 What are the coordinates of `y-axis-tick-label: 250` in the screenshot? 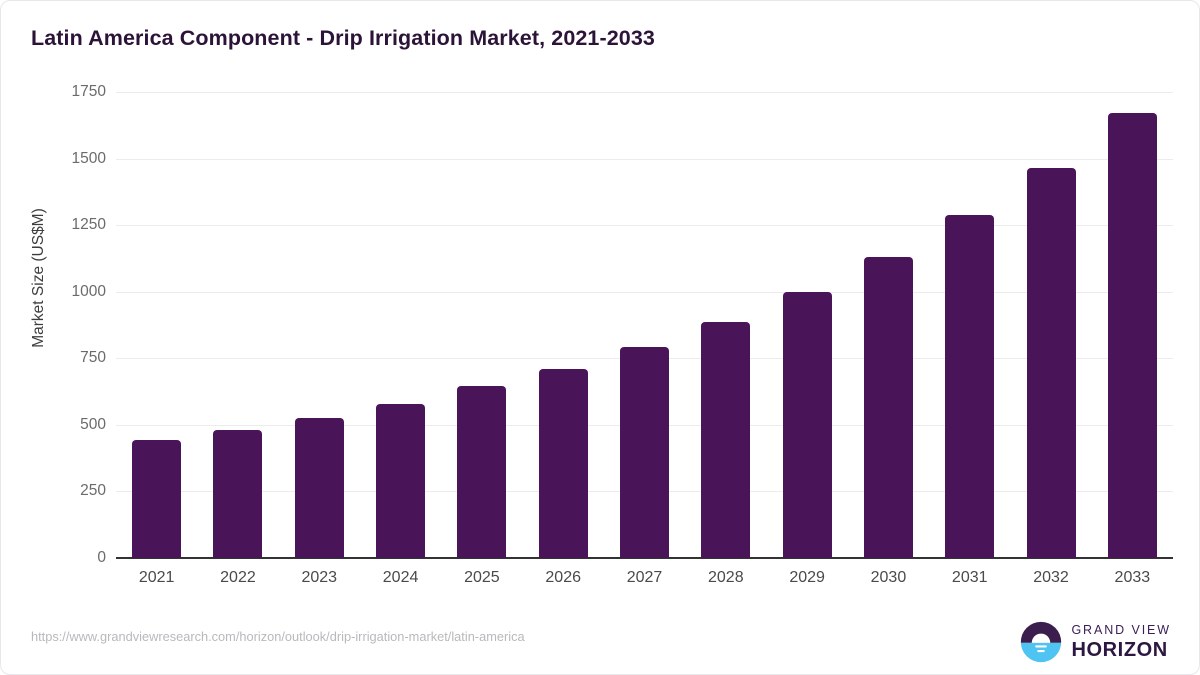 It's located at (93, 491).